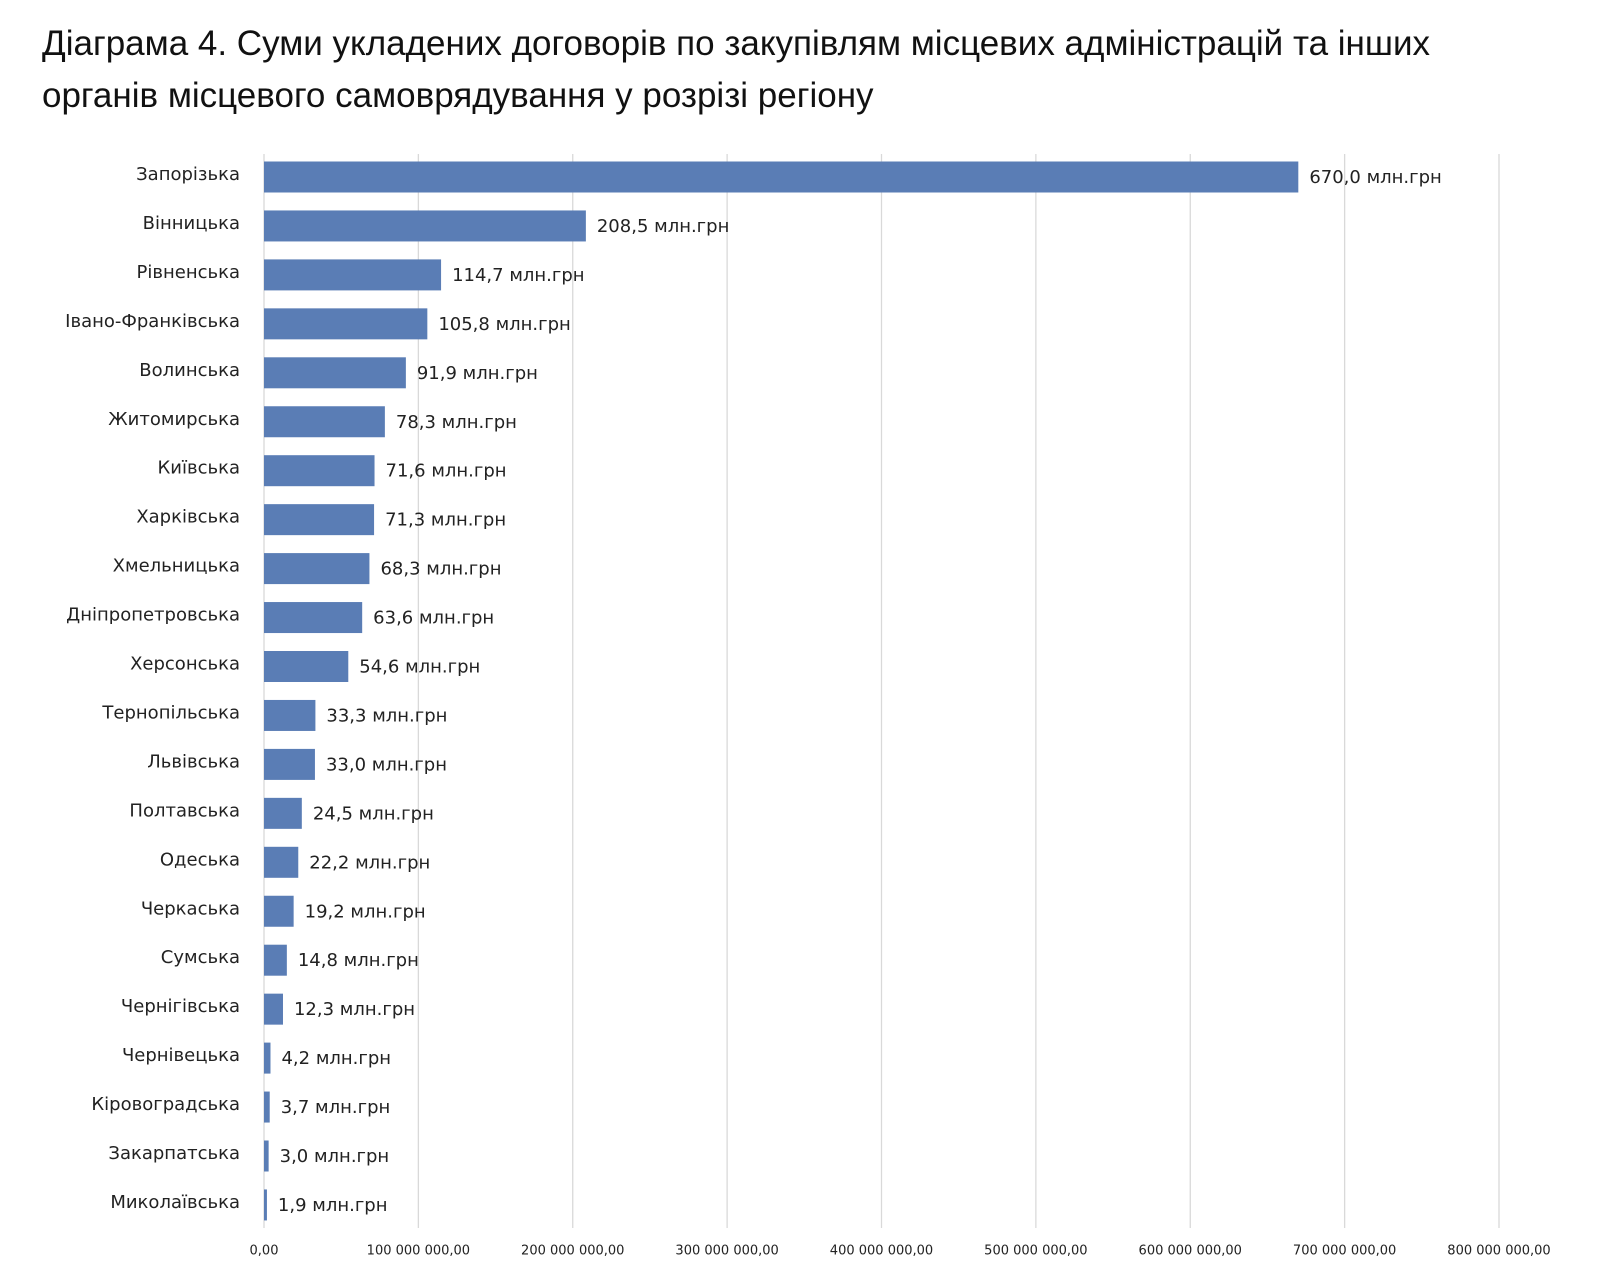  Describe the element at coordinates (176, 566) in the screenshot. I see `y-tick-label: Хмельницька` at that location.